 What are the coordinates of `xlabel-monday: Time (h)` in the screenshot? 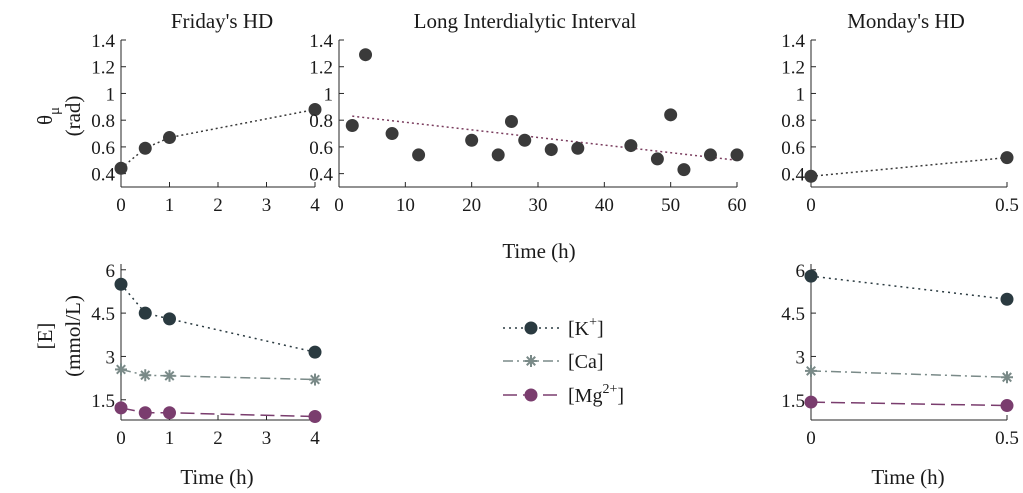 It's located at (907, 477).